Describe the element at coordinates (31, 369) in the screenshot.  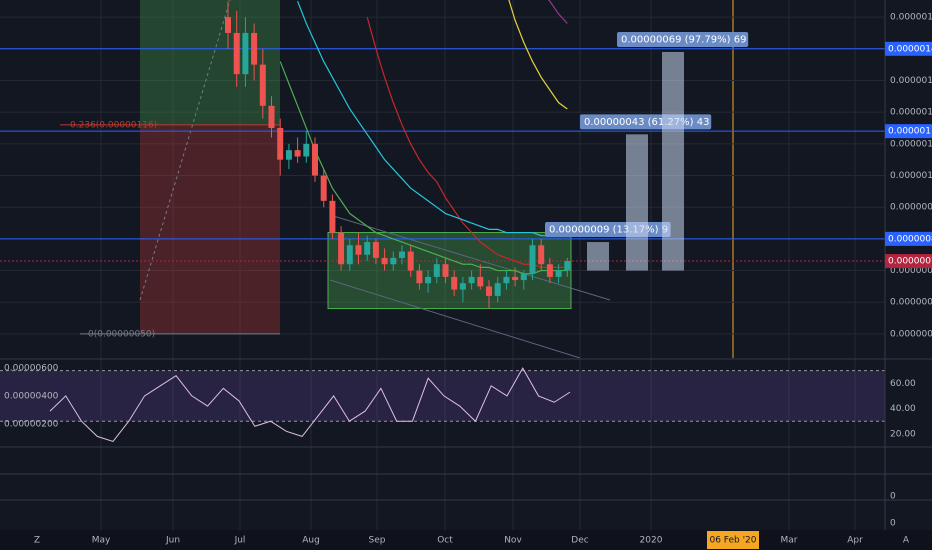
I see `left-axis-label: 0.00000600` at that location.